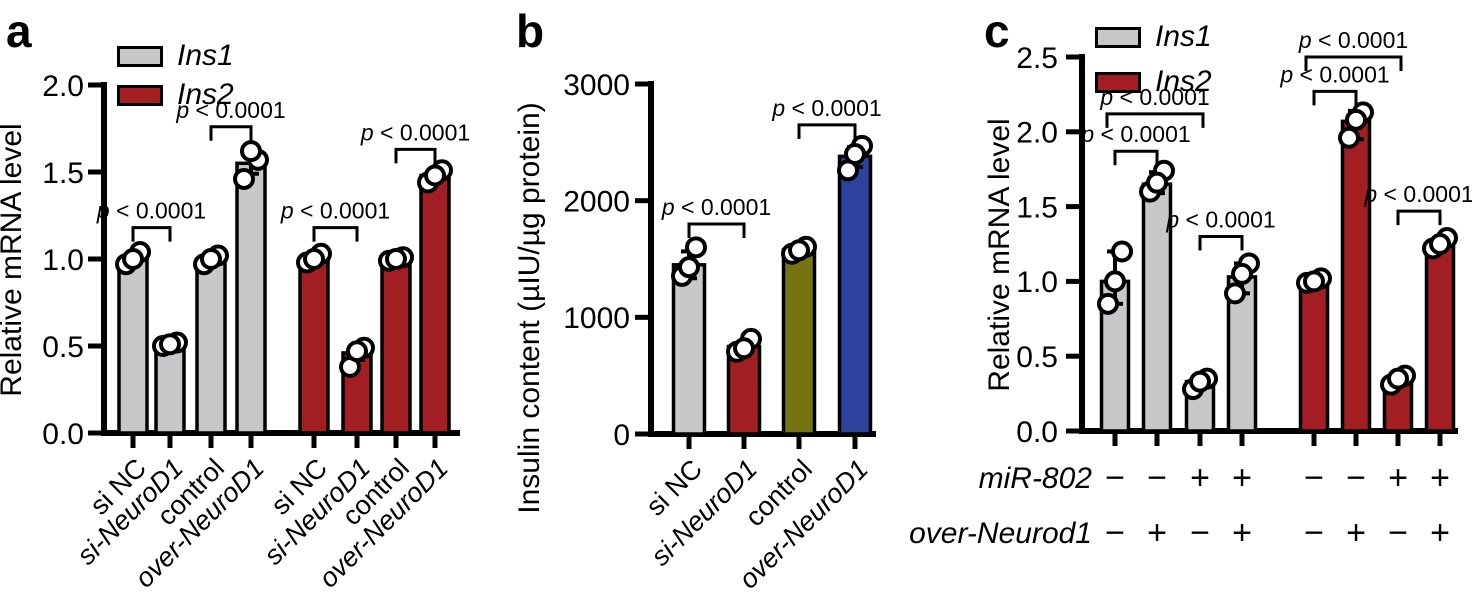 The width and height of the screenshot is (1472, 599). I want to click on y-tick-label: 2000, so click(596, 201).